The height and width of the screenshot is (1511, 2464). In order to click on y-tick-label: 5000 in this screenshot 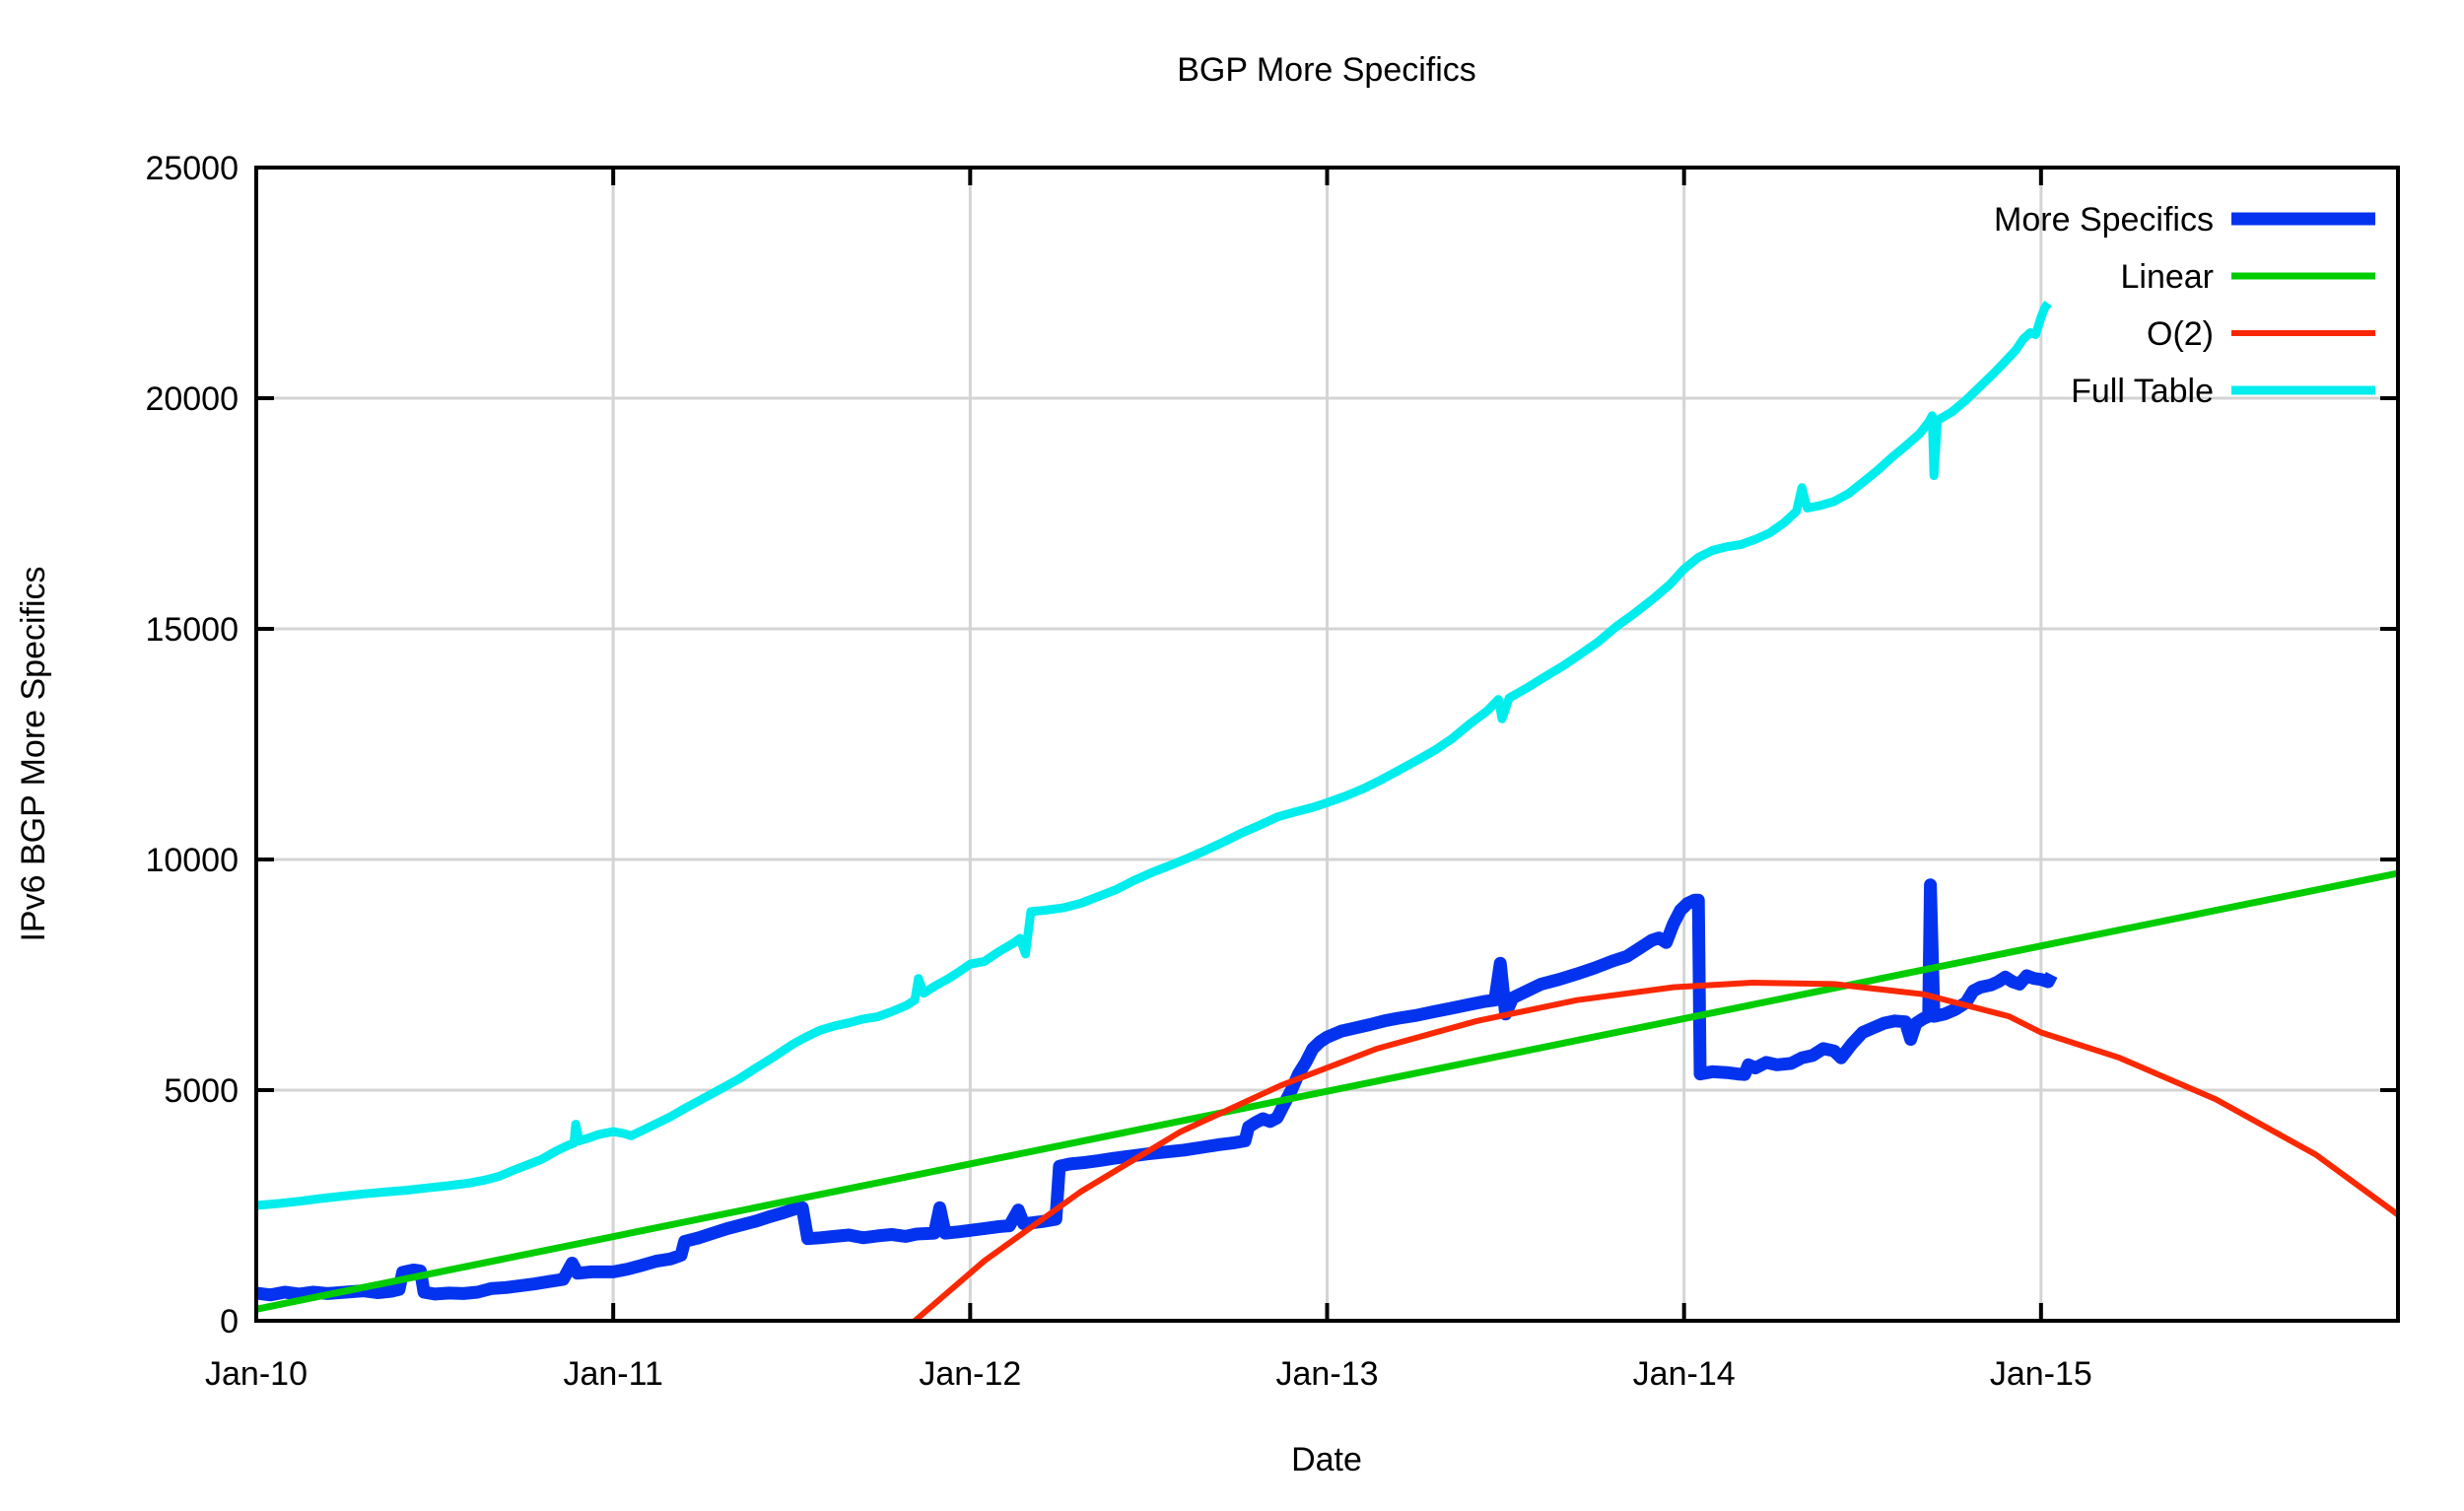, I will do `click(201, 1091)`.